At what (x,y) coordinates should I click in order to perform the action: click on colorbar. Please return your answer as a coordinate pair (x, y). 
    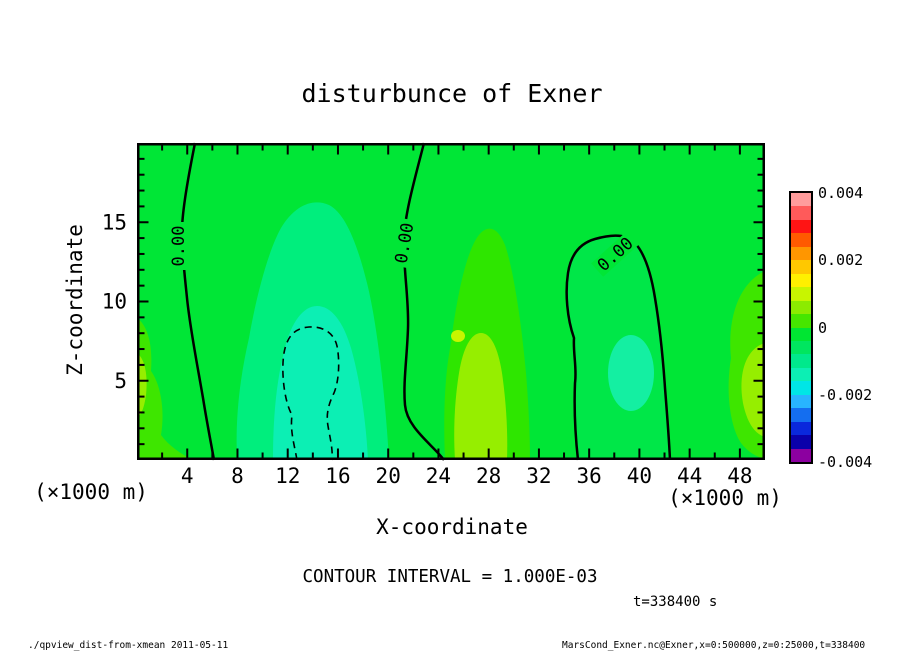
    Looking at the image, I should click on (801, 327).